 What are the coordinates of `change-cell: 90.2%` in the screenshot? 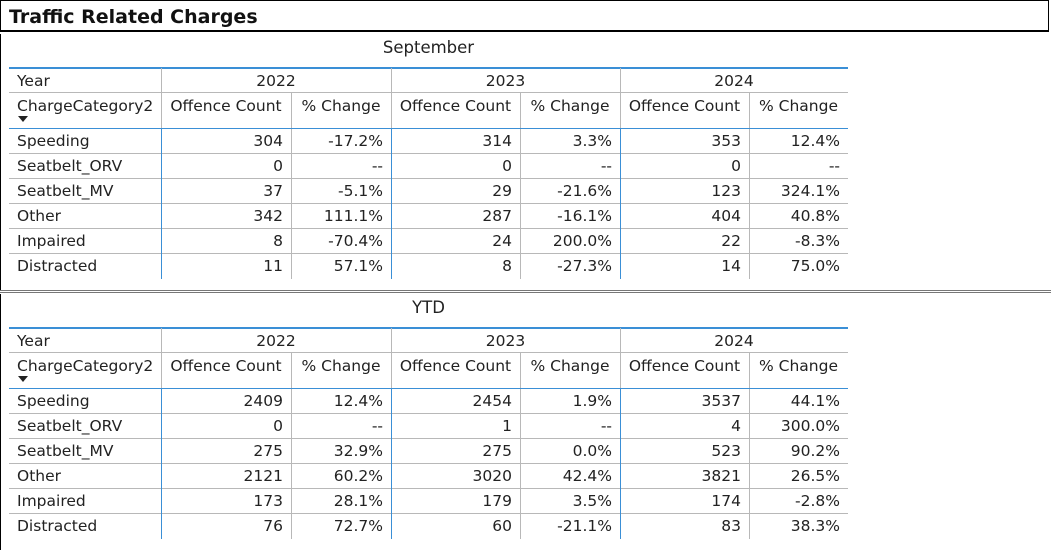 It's located at (815, 451).